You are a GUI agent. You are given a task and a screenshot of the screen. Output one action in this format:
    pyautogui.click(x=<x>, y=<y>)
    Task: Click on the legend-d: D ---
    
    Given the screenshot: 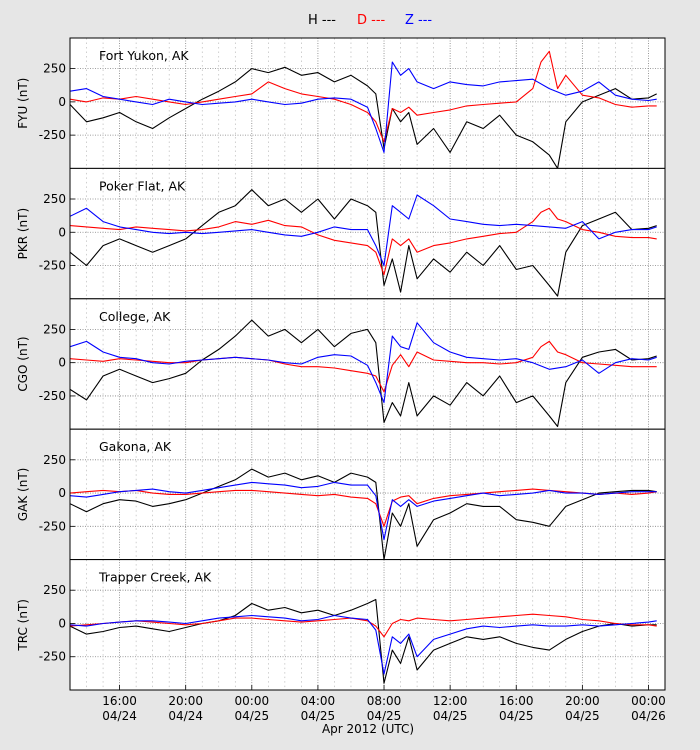 What is the action you would take?
    pyautogui.click(x=371, y=20)
    